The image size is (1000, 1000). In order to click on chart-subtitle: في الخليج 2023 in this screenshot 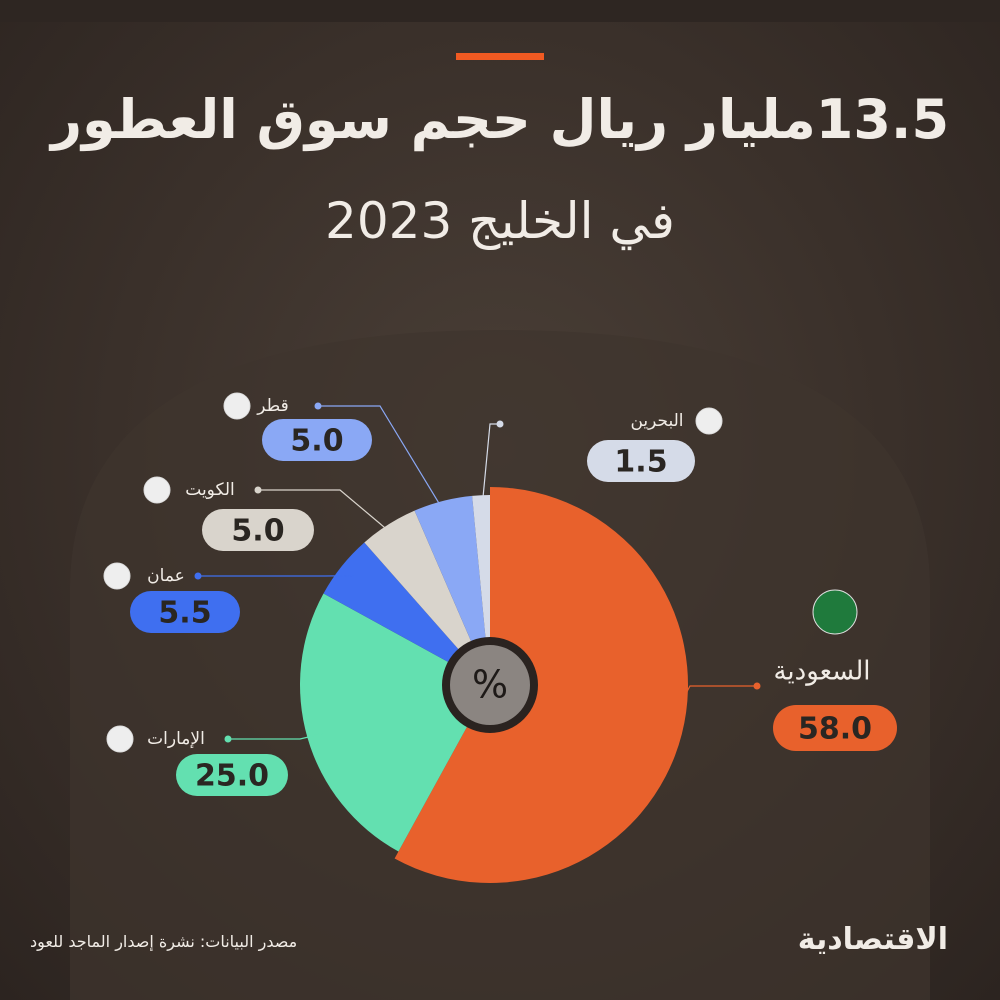, I will do `click(500, 221)`.